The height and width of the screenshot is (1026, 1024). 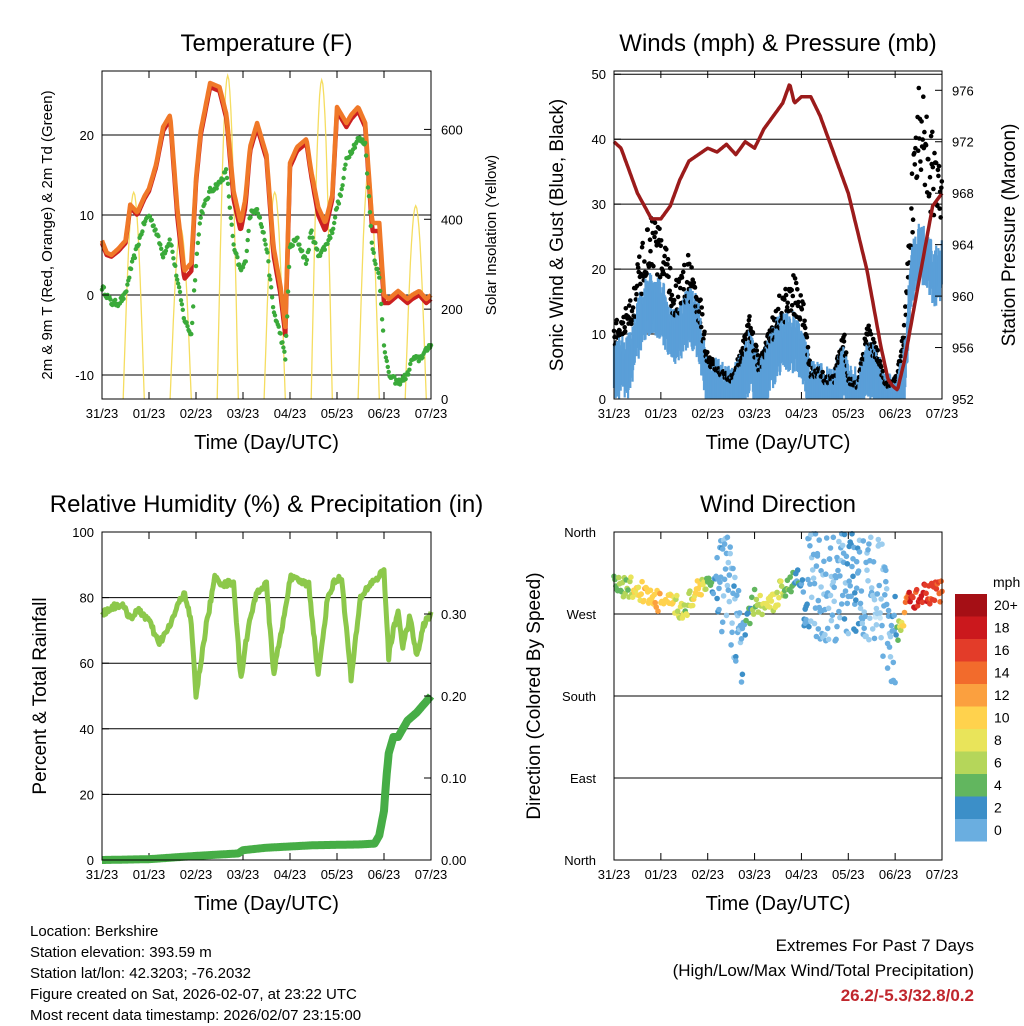 I want to click on colorbar-label: 2, so click(x=998, y=808).